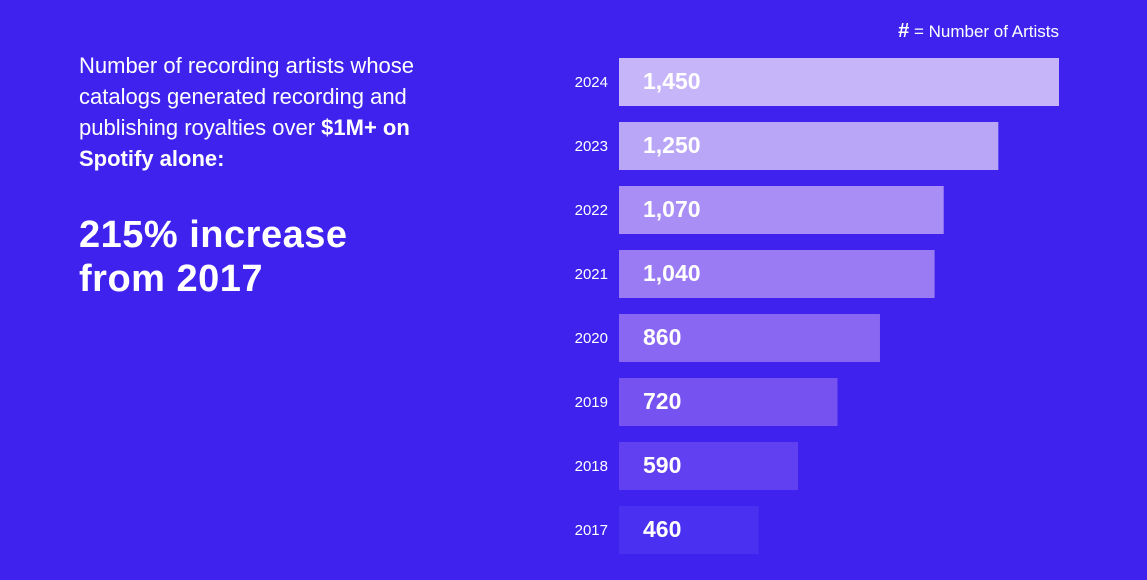 The image size is (1147, 580). I want to click on legend-text: = Number of Artists, so click(986, 31).